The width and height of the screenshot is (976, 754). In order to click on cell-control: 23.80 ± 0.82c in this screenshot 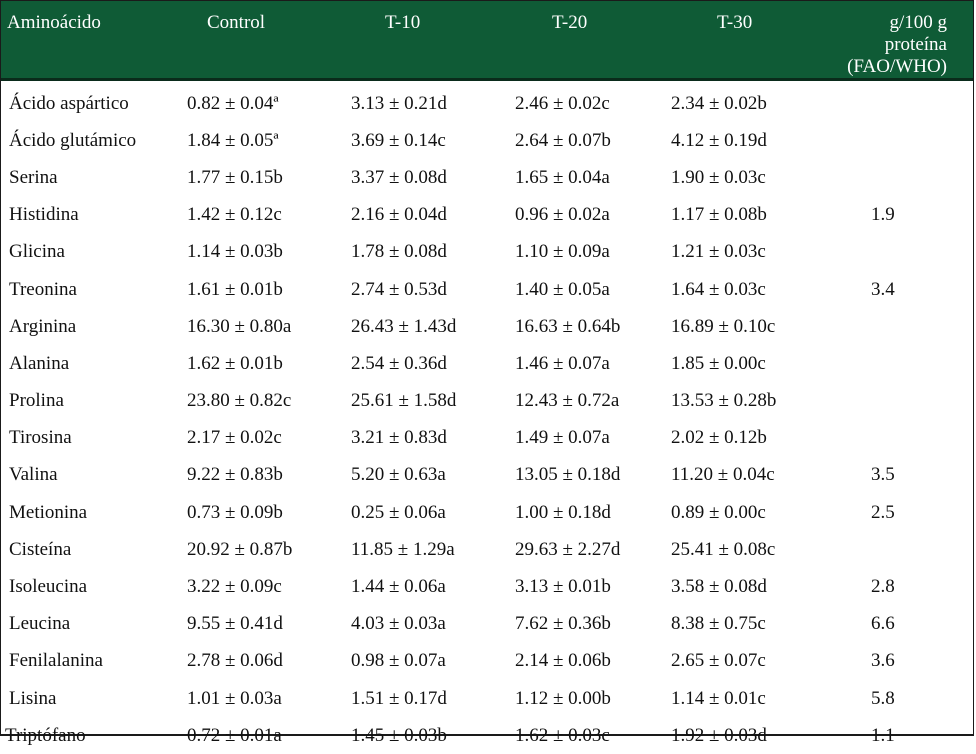, I will do `click(249, 401)`.